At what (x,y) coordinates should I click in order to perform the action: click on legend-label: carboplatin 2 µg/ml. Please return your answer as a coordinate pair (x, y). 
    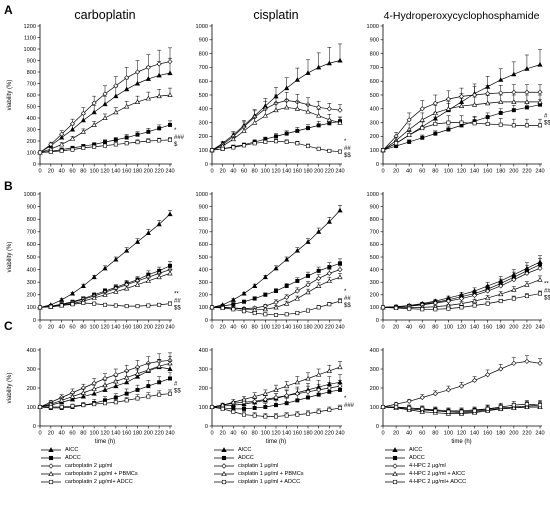
    Looking at the image, I should click on (89, 466).